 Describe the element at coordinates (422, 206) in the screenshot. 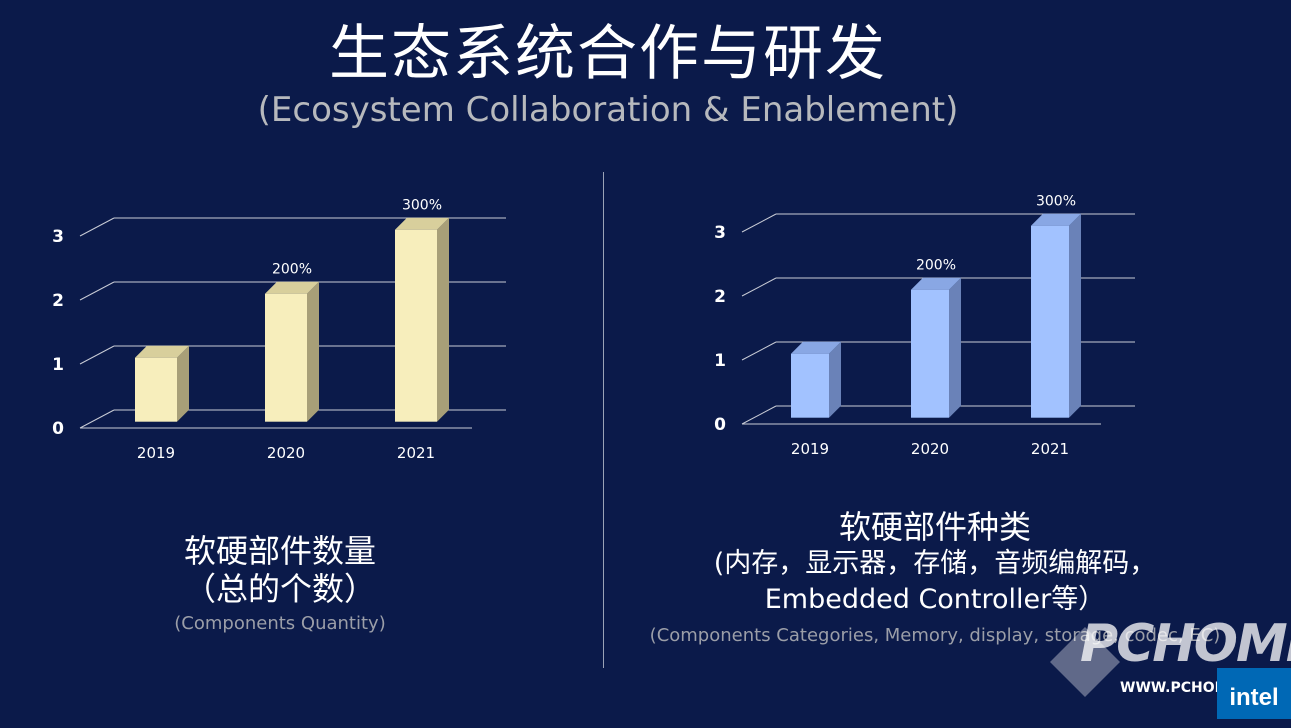

I see `left-data-label-2021: 300%` at that location.